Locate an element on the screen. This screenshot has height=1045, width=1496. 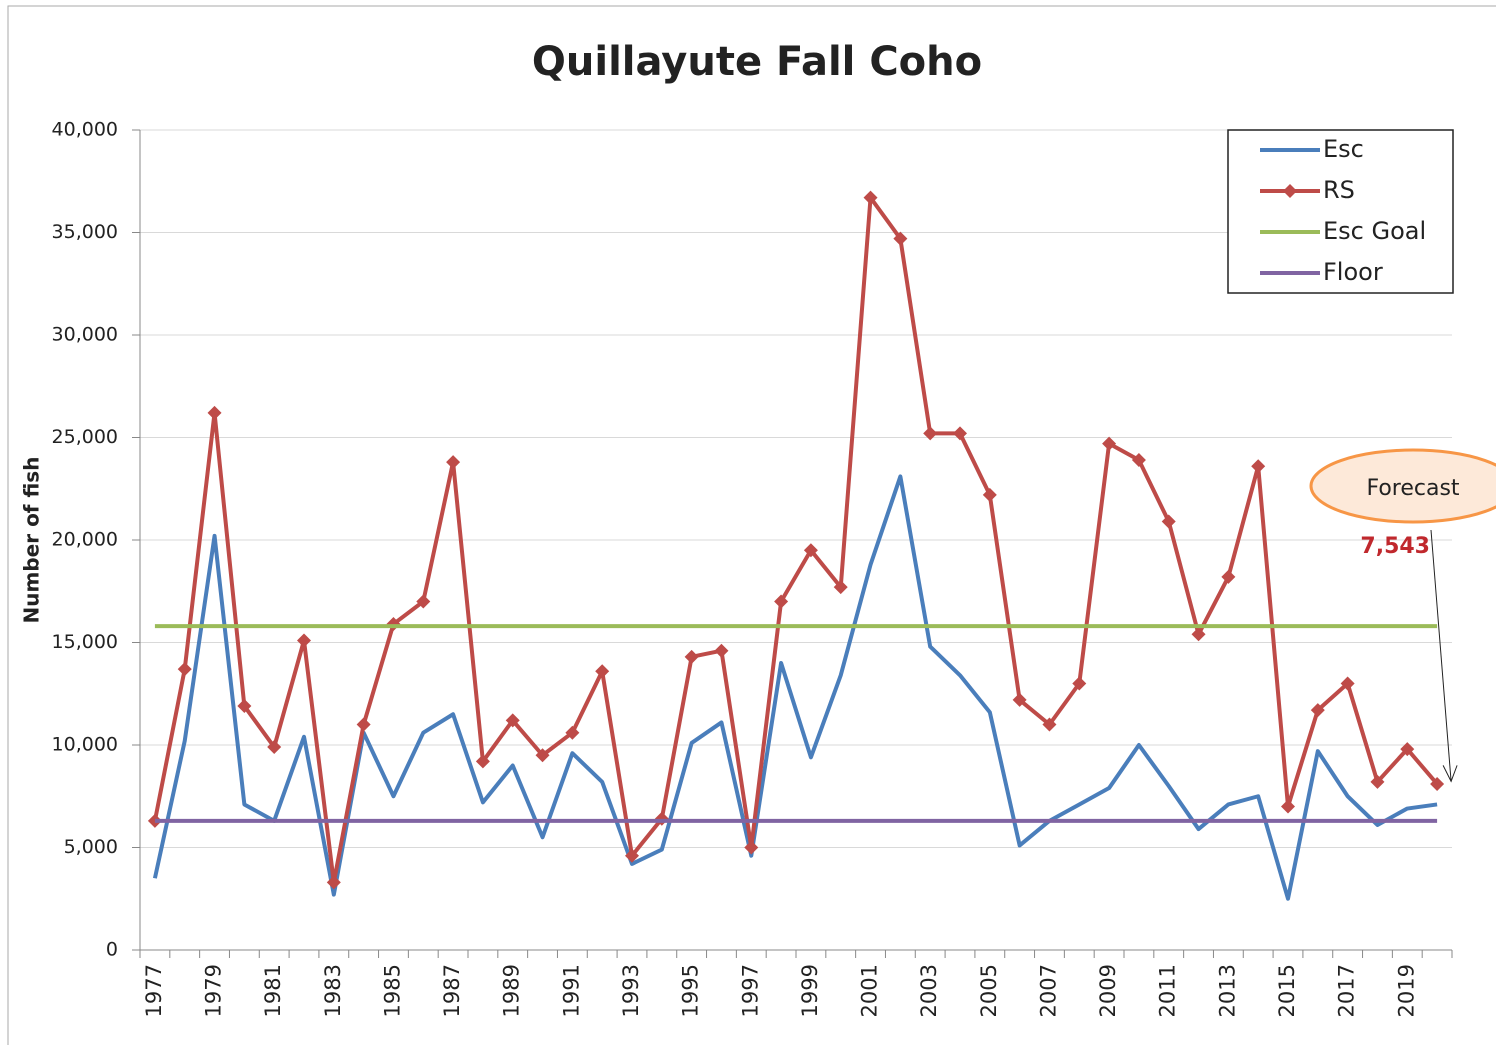
y-tick-label: 25,000 is located at coordinates (85, 437).